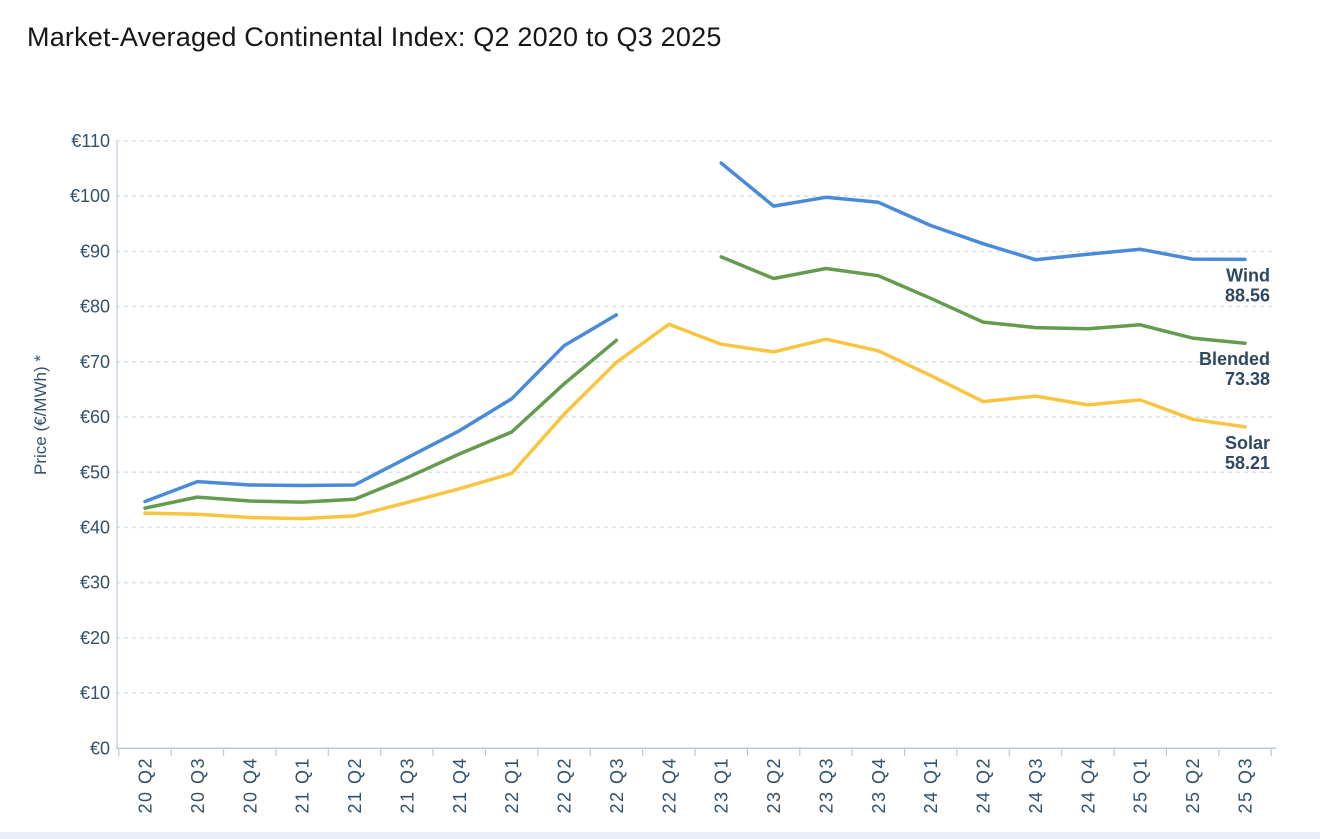  I want to click on x-axis-tick-label: 21 Q1, so click(303, 785).